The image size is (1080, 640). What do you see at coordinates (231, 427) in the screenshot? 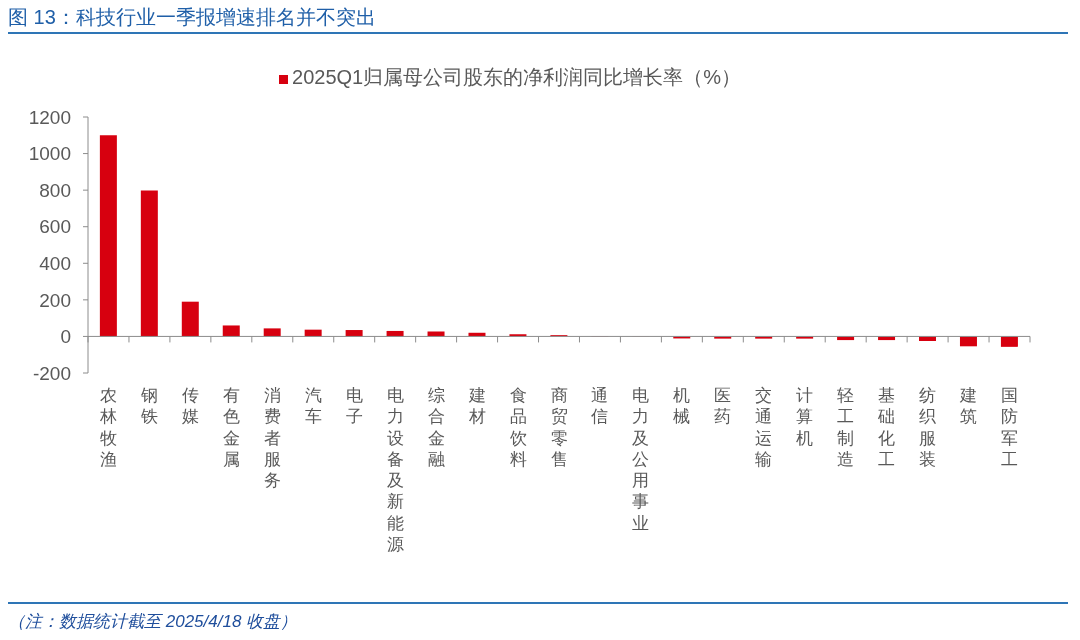
I see `x-tick-label: 有色金属` at bounding box center [231, 427].